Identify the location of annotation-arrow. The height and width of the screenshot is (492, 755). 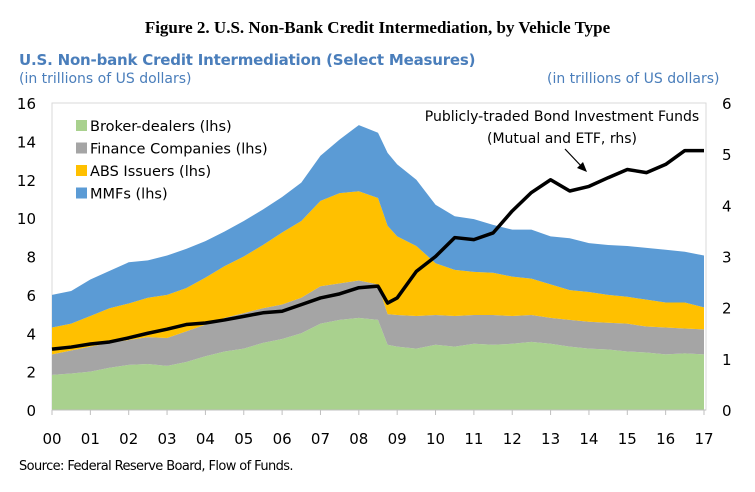
(574, 158).